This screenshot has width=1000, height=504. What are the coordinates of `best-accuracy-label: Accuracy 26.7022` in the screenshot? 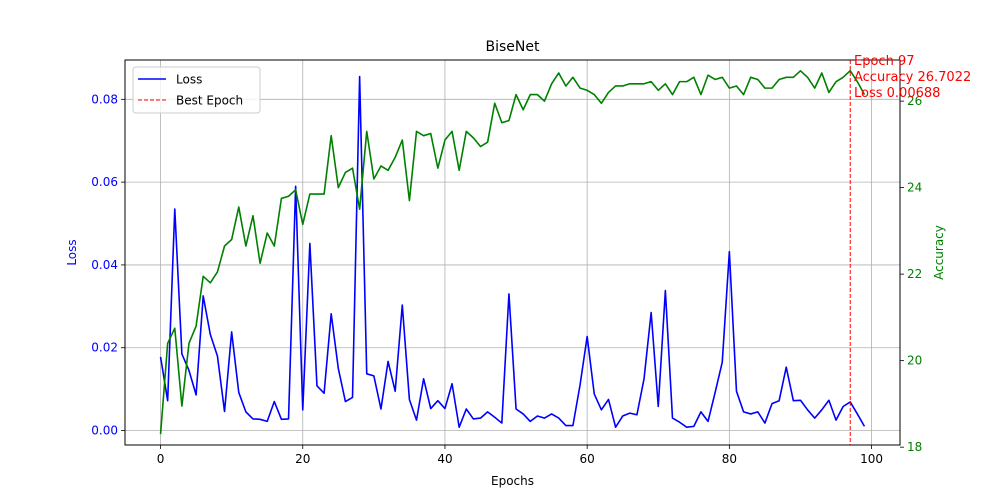 It's located at (912, 77).